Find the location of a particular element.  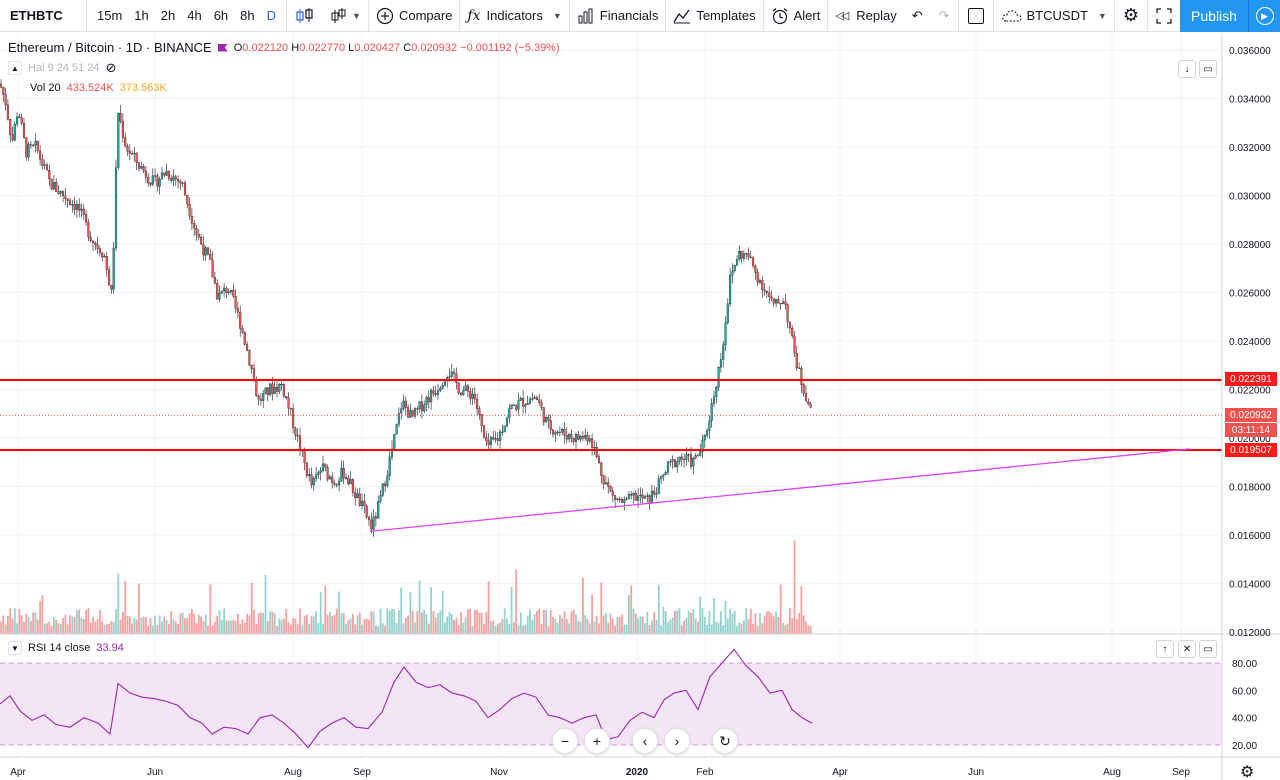

undo-button: ↶ is located at coordinates (917, 16).